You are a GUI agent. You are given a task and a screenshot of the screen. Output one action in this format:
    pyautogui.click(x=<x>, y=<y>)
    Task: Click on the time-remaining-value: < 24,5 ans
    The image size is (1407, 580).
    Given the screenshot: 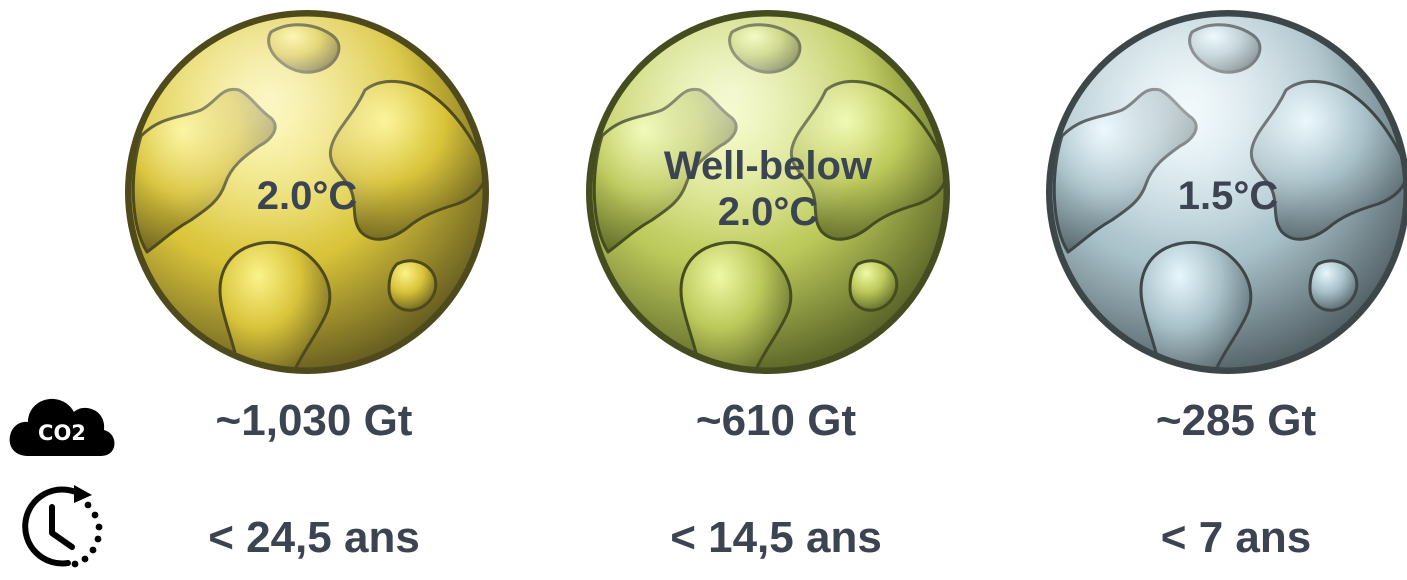 What is the action you would take?
    pyautogui.click(x=314, y=537)
    